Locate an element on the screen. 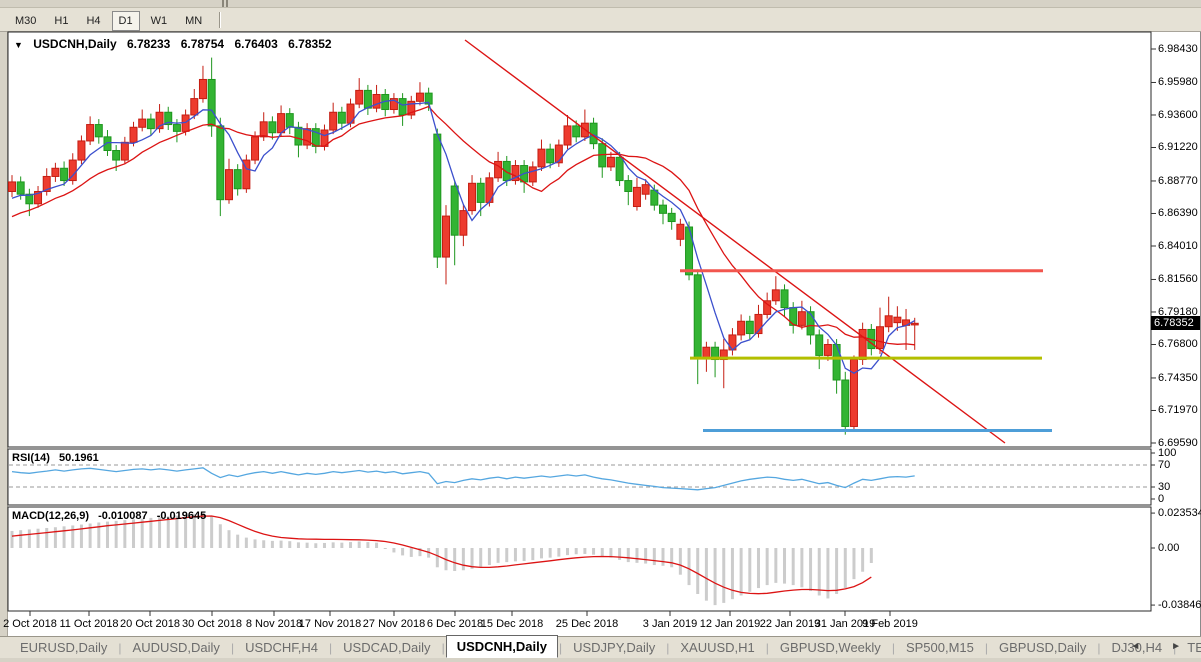 This screenshot has height=662, width=1201. chart-tab-gbpusd: GBPUSD,Weekly is located at coordinates (830, 647).